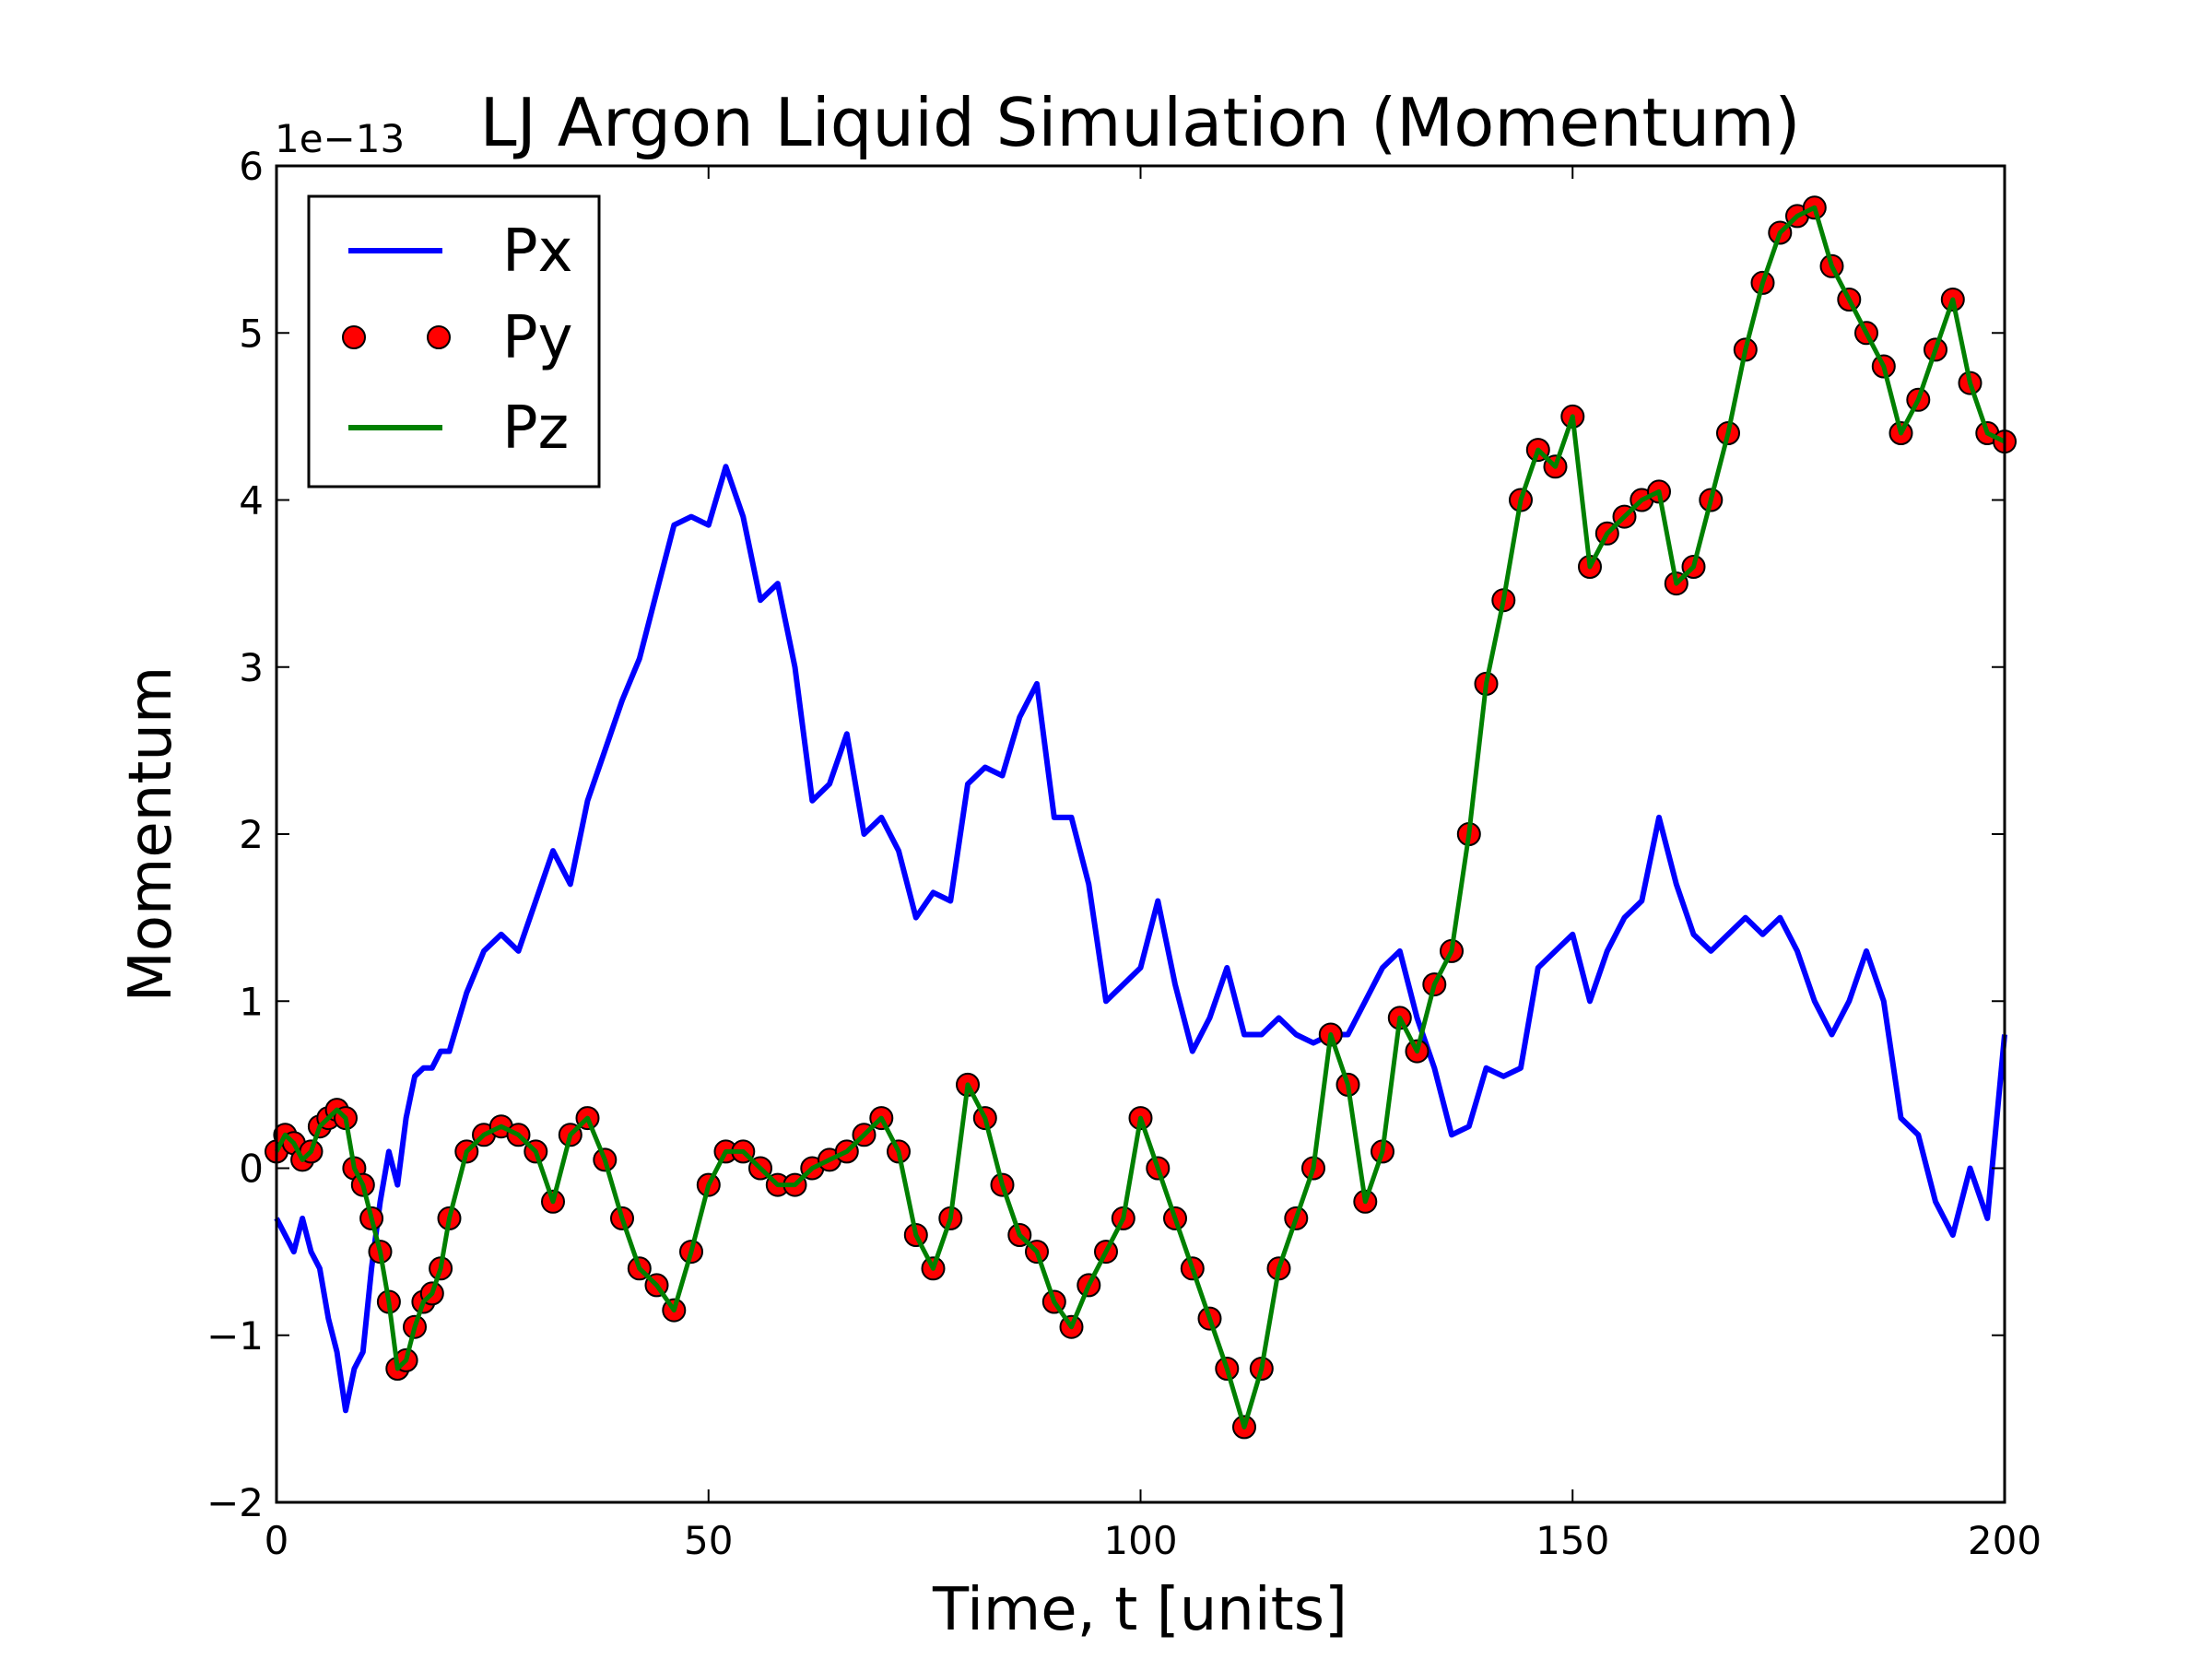 This screenshot has width=2212, height=1659. I want to click on y-tick-label: 0, so click(251, 1169).